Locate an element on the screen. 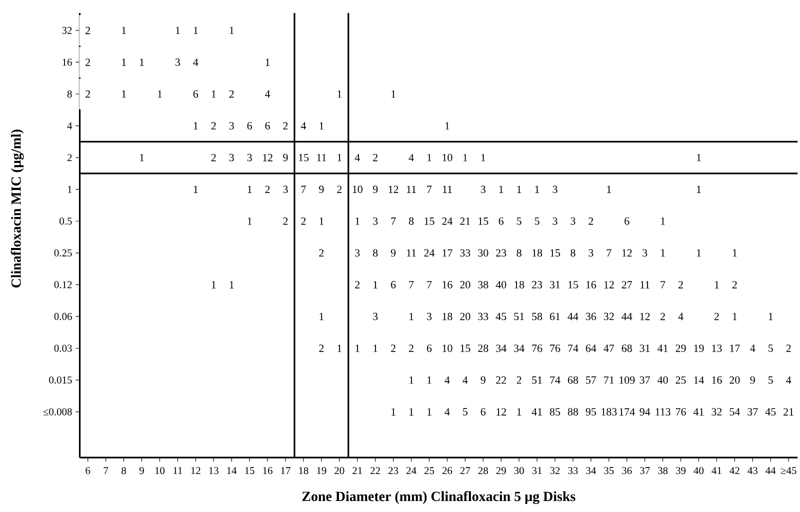 This screenshot has width=800, height=512. x-tick-label: 18 is located at coordinates (303, 470).